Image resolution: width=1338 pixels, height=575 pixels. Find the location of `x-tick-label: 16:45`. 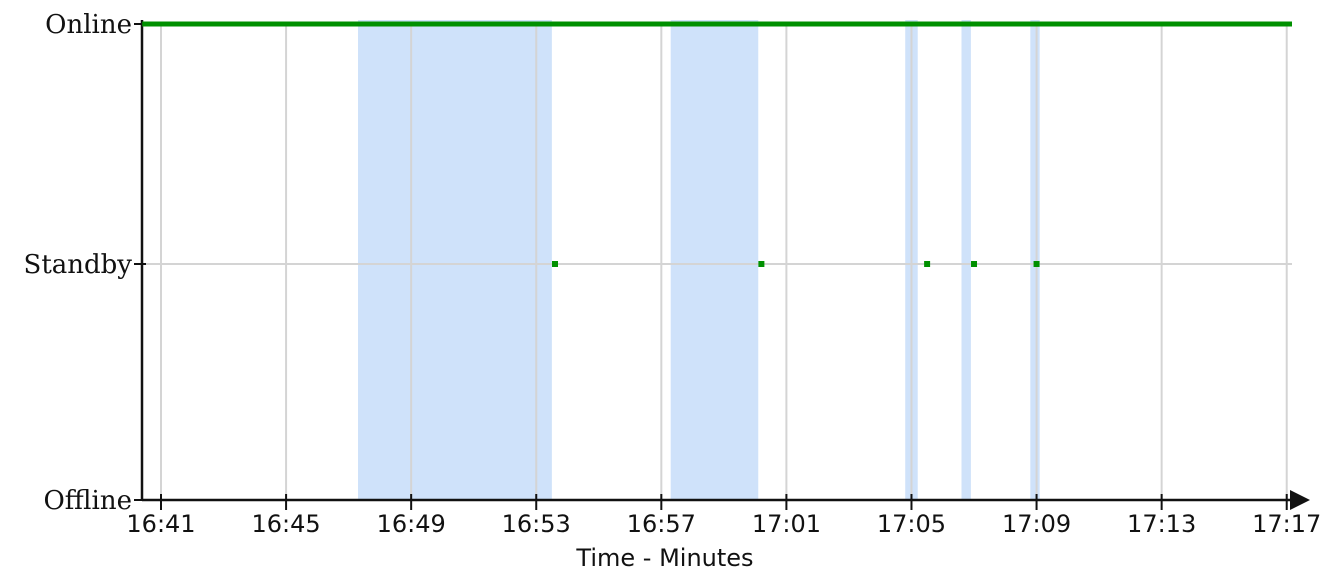

x-tick-label: 16:45 is located at coordinates (285, 524).